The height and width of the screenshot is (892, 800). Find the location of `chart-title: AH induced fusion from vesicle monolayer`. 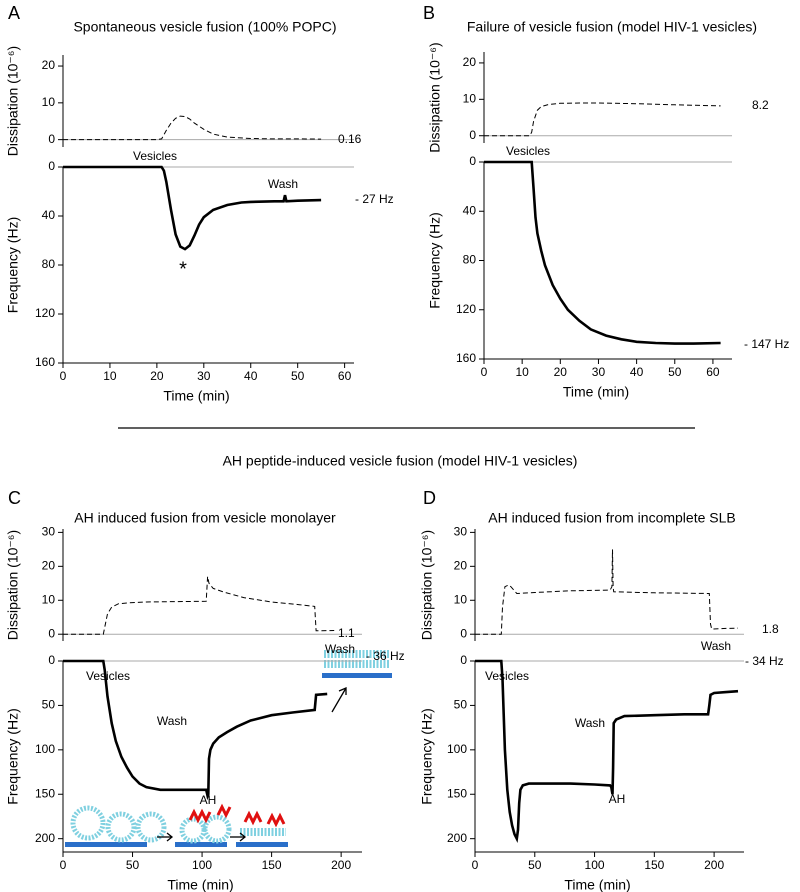

chart-title: AH induced fusion from vesicle monolayer is located at coordinates (205, 518).